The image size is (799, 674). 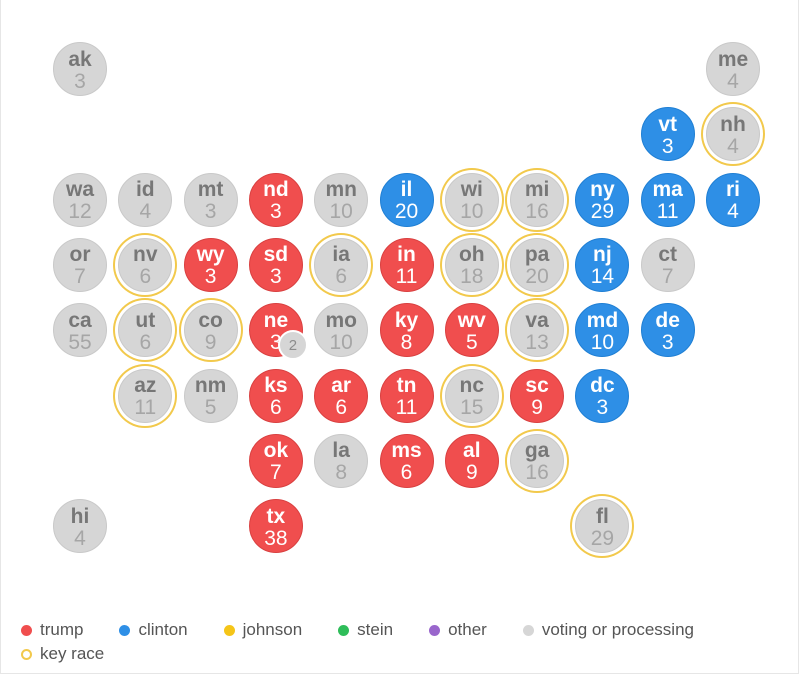 I want to click on state-tile-nd: nd 3, so click(x=275, y=199).